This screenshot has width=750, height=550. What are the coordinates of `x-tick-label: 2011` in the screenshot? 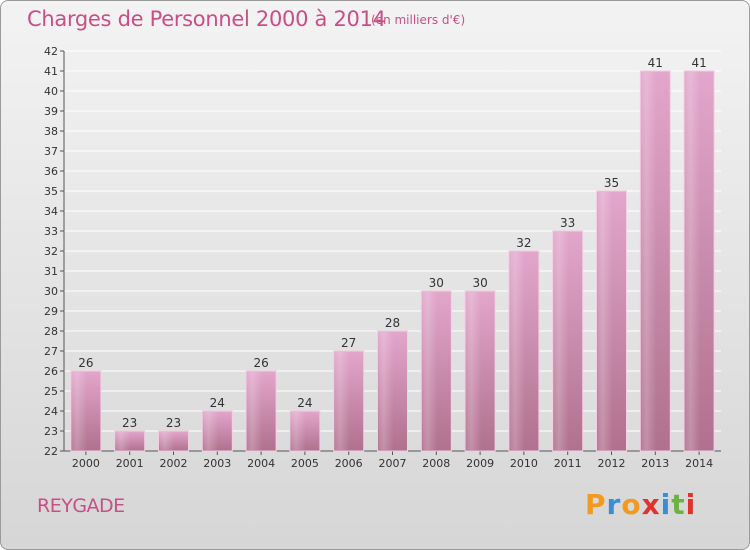 It's located at (568, 463).